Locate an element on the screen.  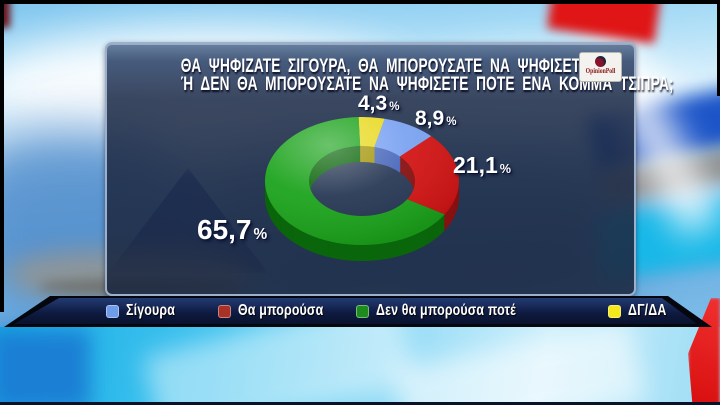
background-red-shape-top-left is located at coordinates (5, 14).